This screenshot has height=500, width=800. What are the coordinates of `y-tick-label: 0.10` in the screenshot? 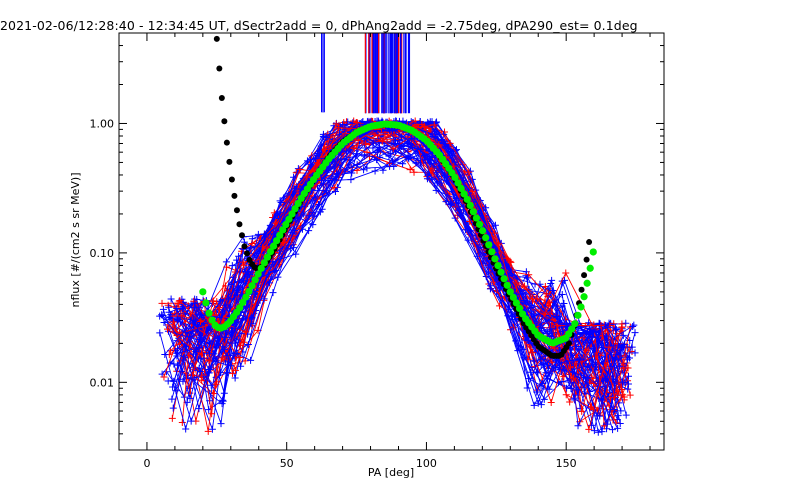 It's located at (102, 253).